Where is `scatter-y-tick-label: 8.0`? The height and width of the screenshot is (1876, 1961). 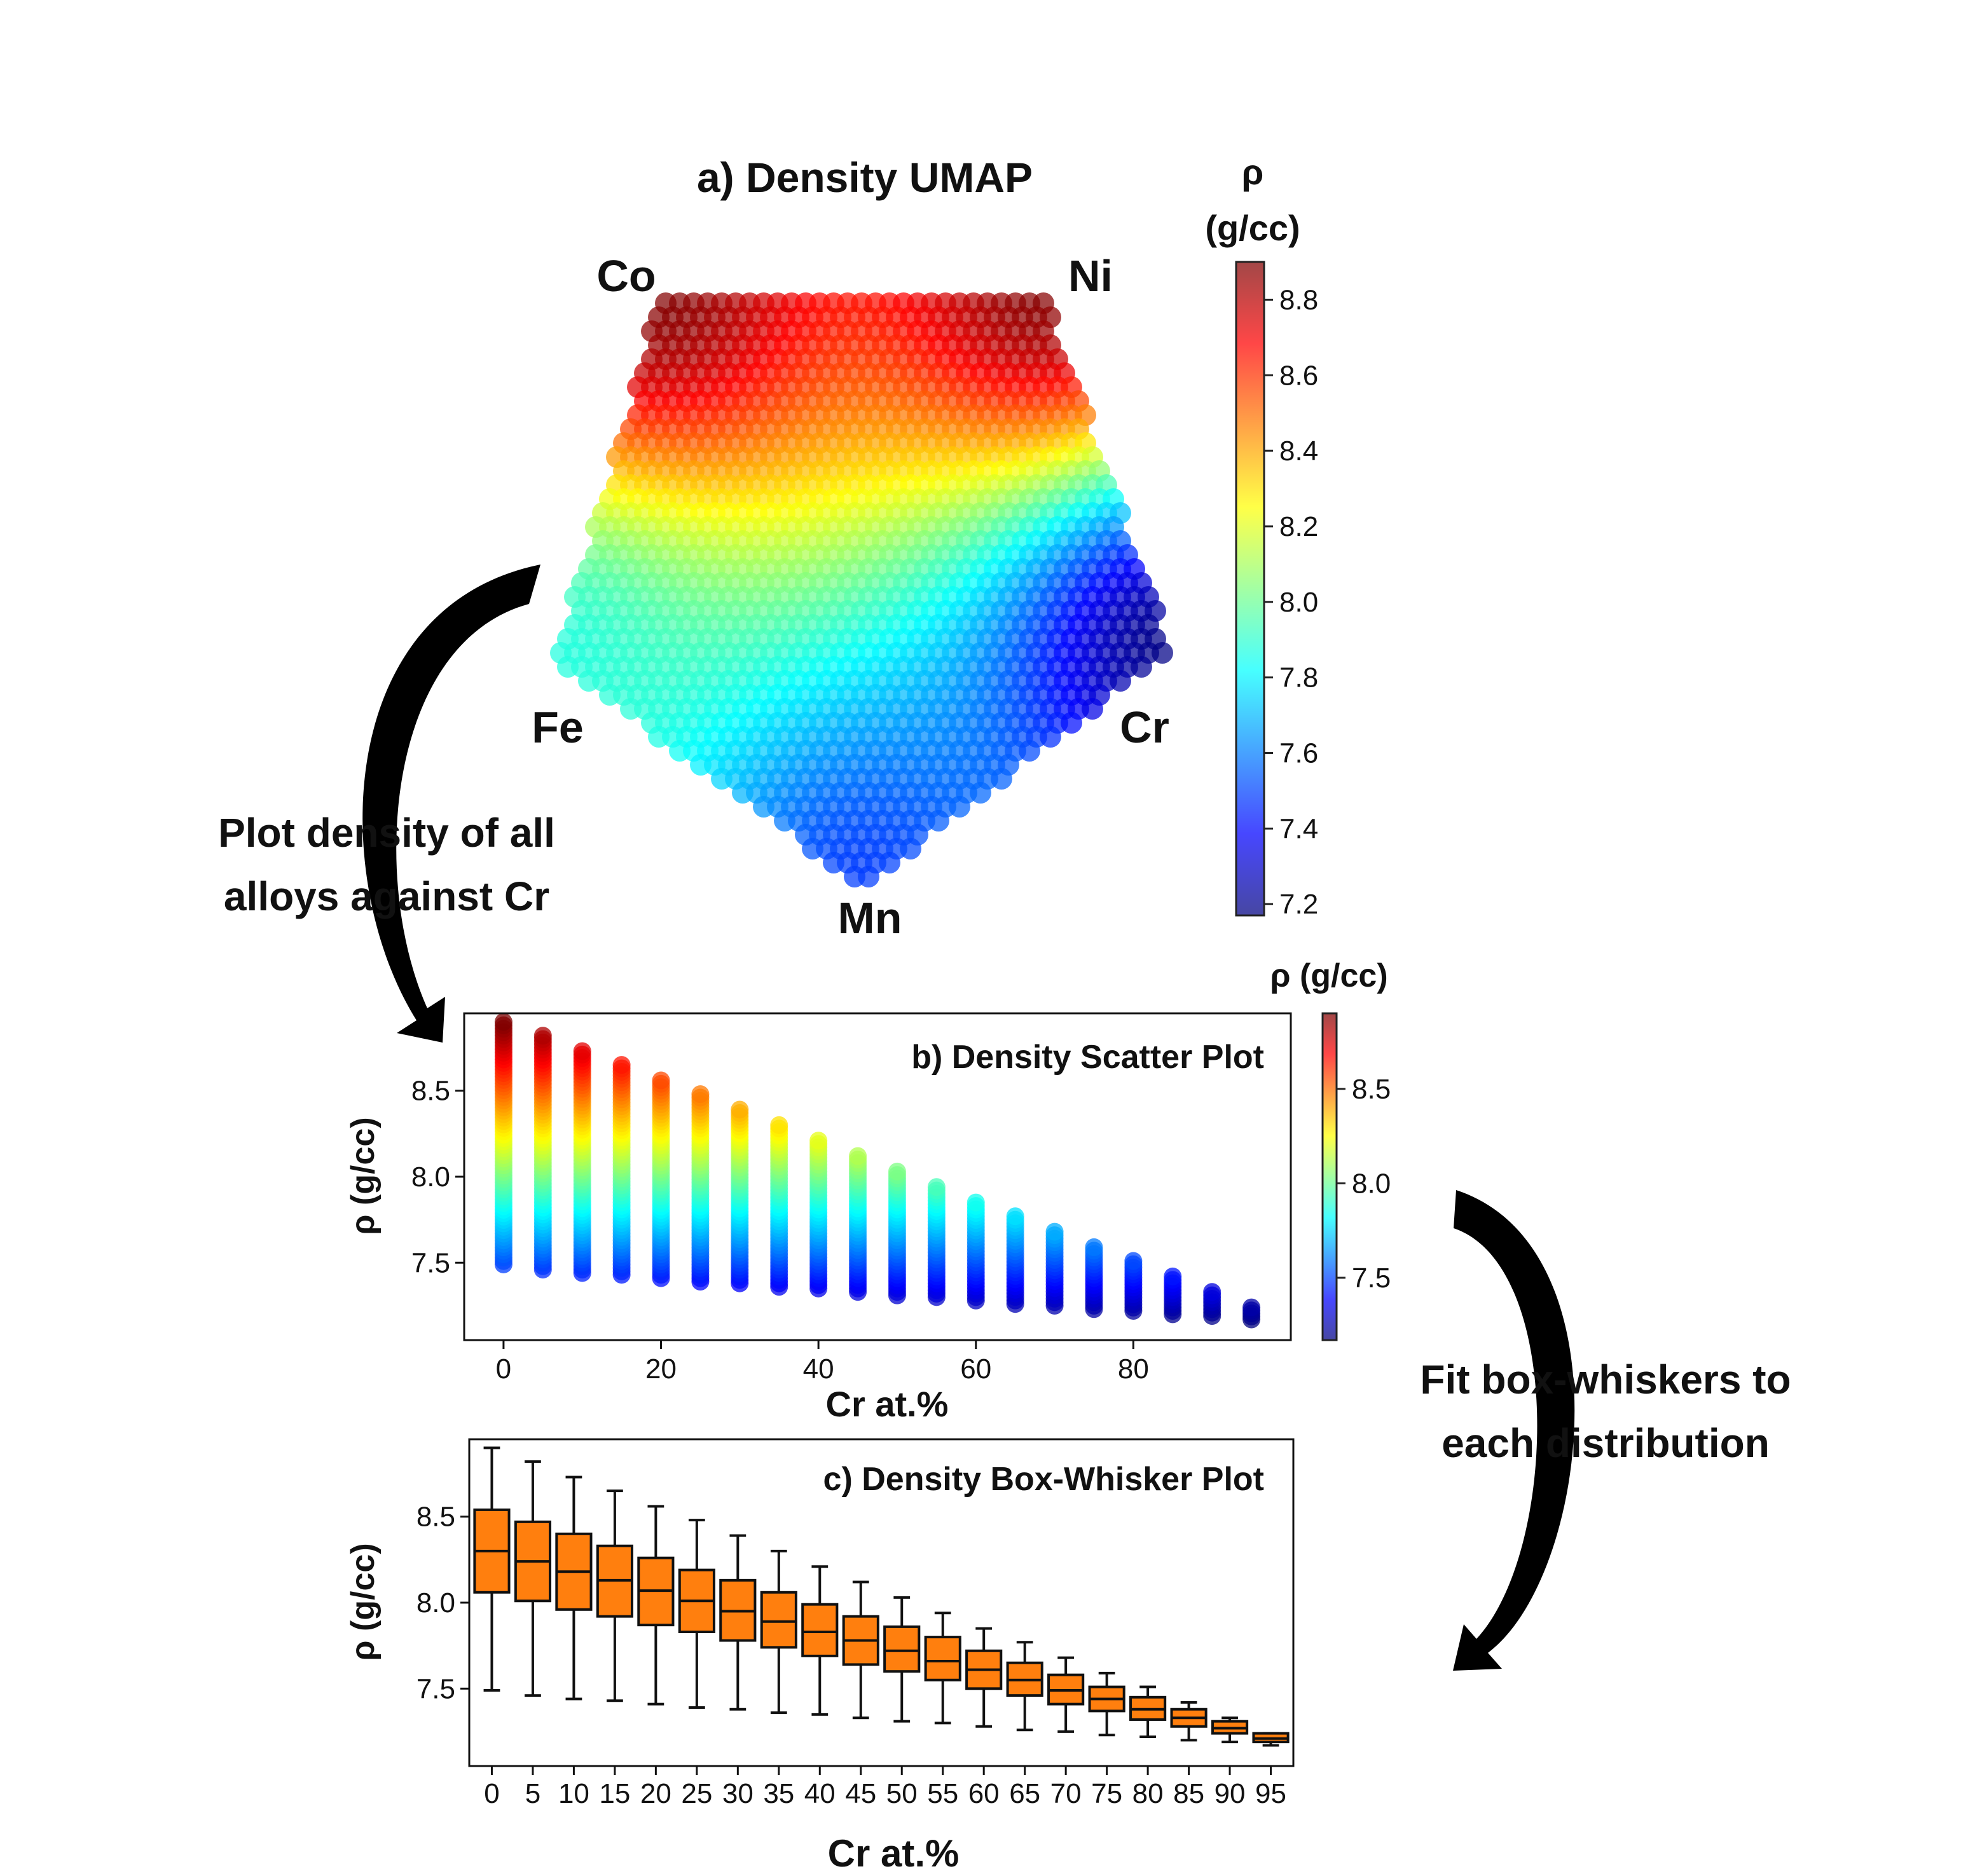 scatter-y-tick-label: 8.0 is located at coordinates (430, 1177).